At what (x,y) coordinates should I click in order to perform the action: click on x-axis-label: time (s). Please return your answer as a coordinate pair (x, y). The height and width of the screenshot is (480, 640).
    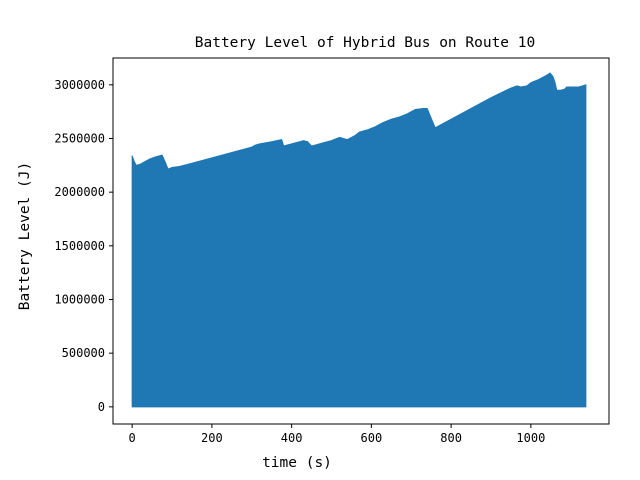
    Looking at the image, I should click on (297, 463).